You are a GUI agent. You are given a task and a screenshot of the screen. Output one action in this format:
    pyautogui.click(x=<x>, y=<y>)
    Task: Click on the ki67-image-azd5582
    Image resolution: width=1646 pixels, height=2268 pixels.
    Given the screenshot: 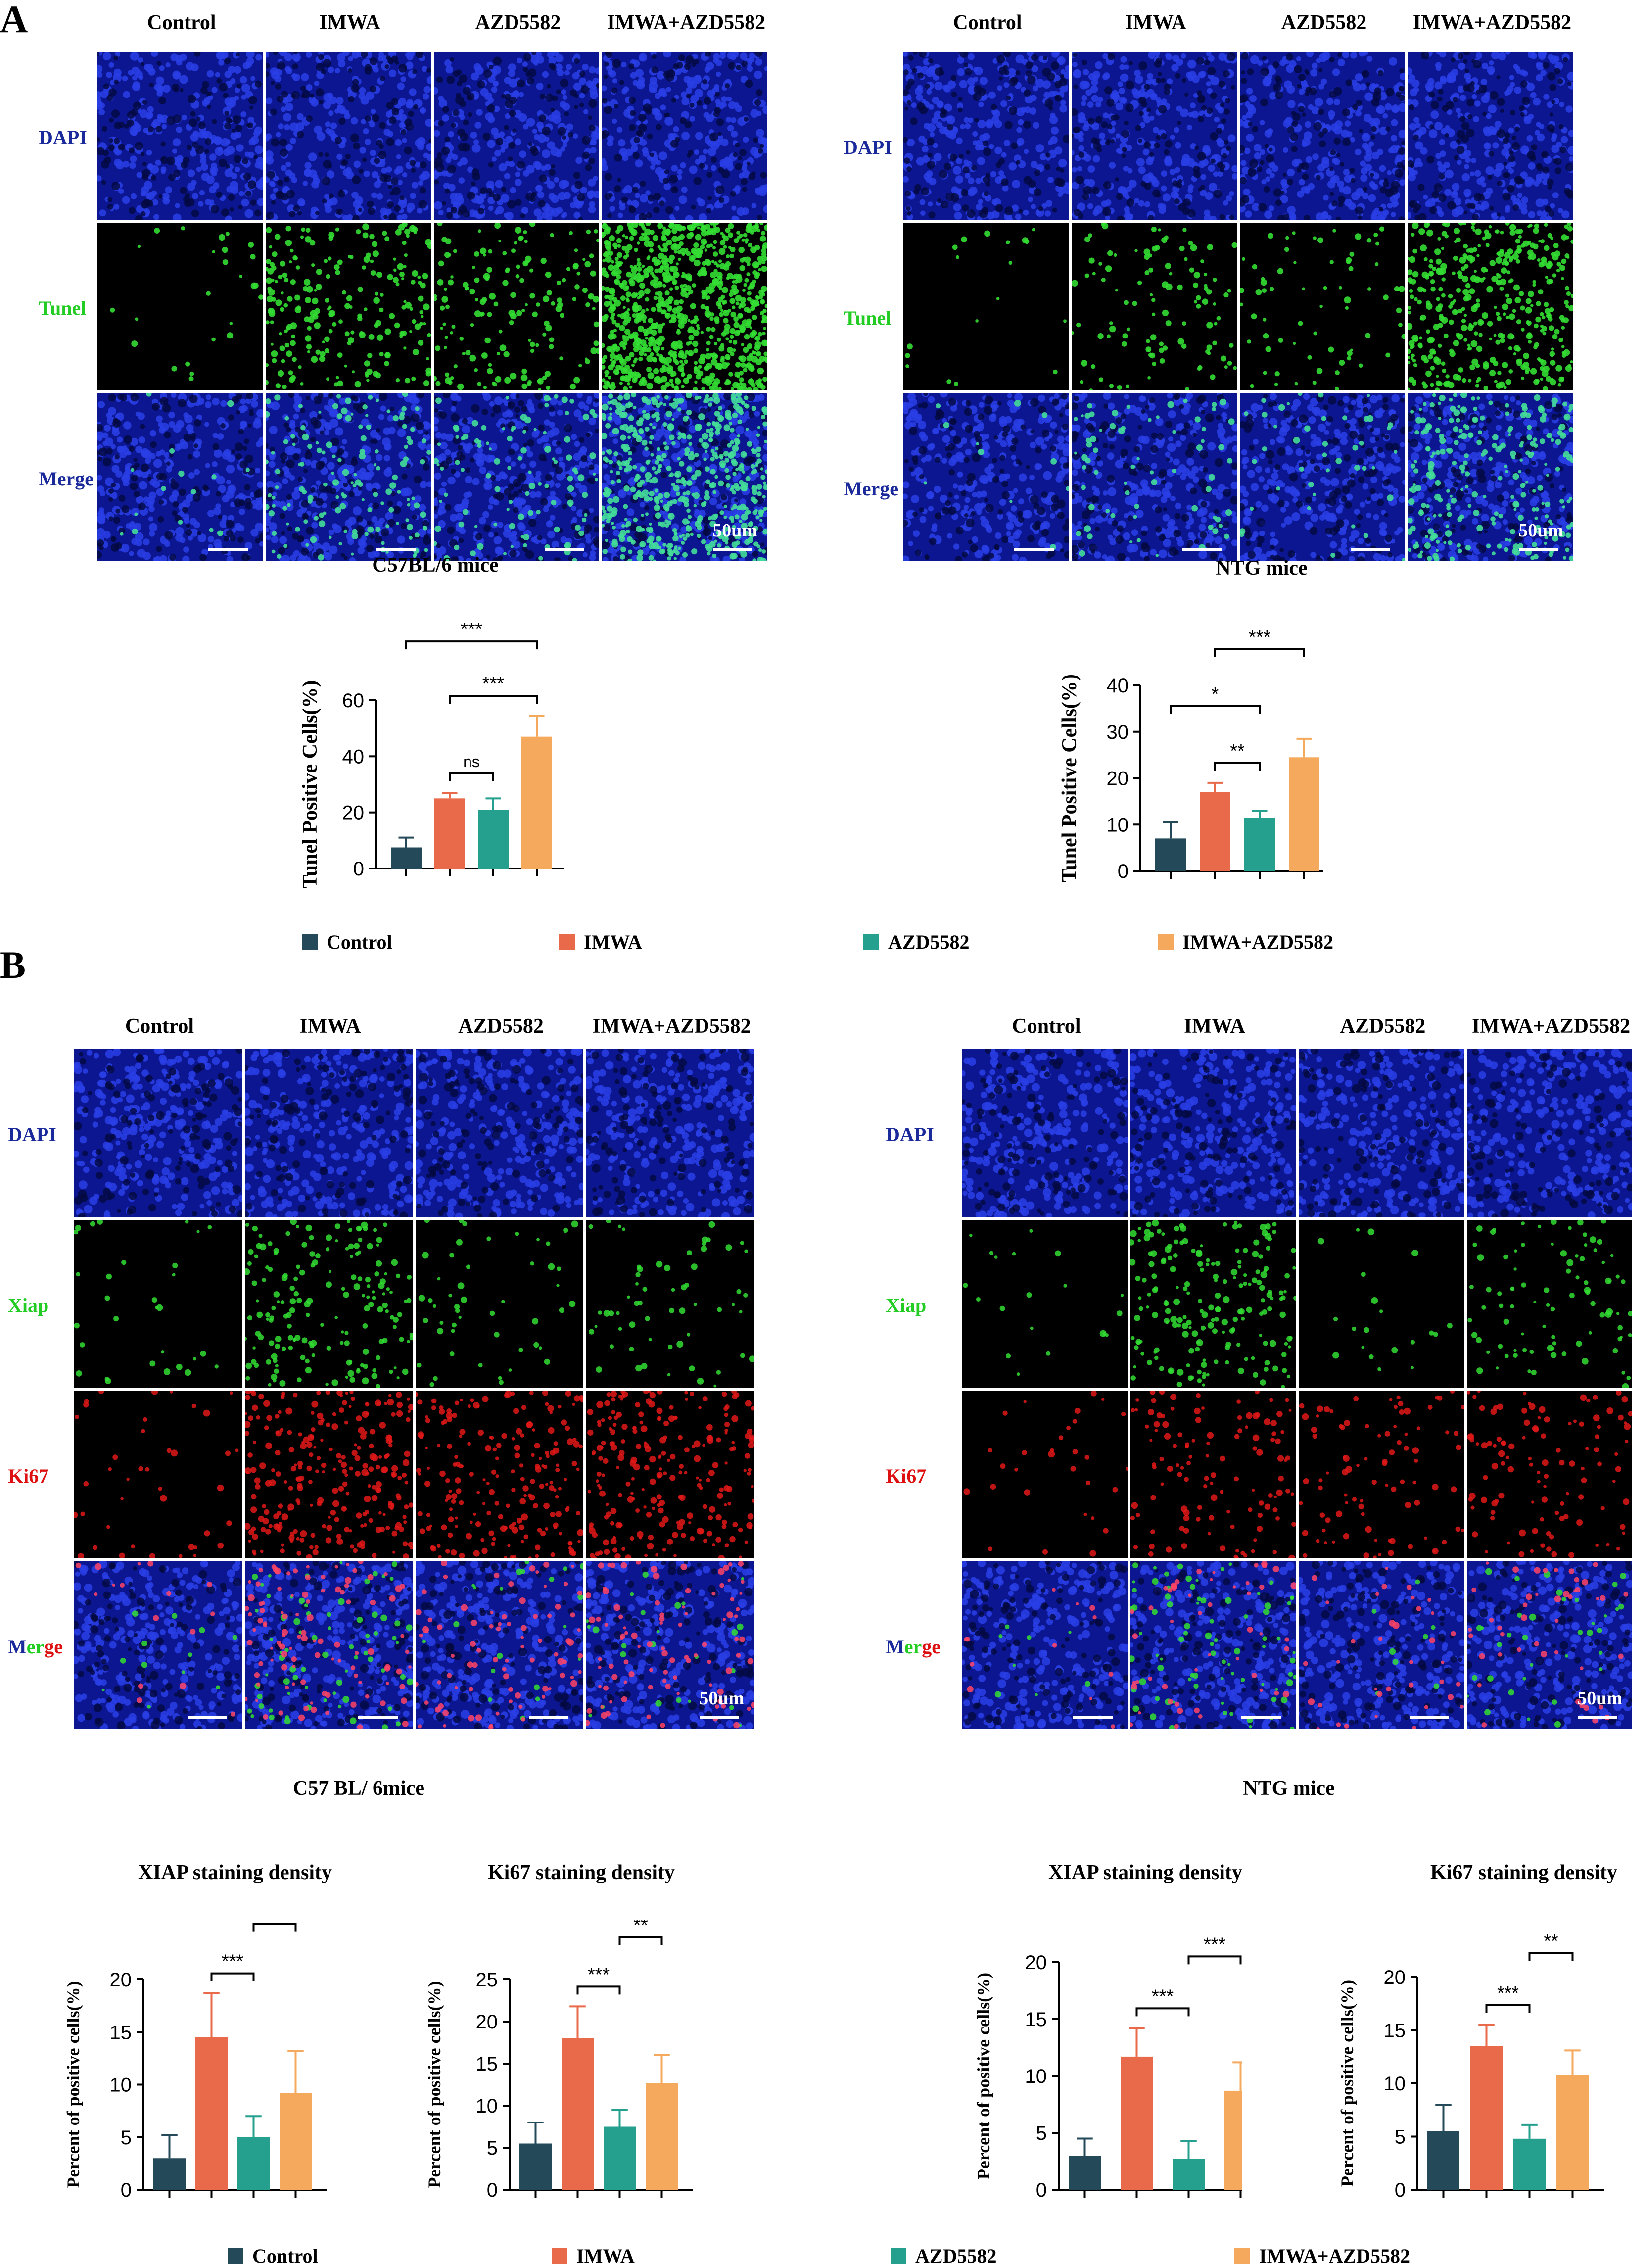 What is the action you would take?
    pyautogui.click(x=499, y=1474)
    